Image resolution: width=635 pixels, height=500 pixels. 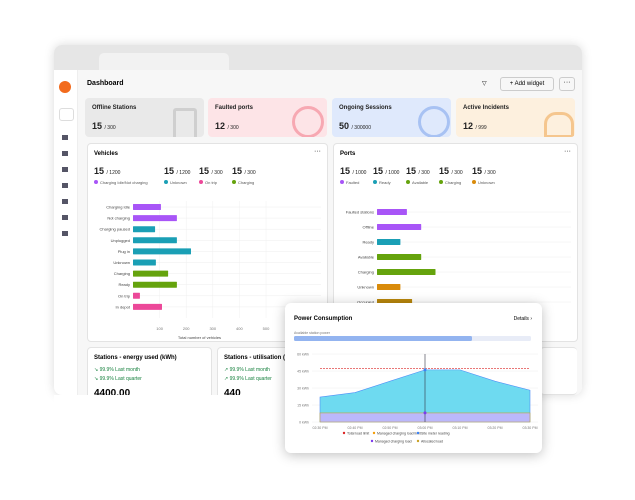 I want to click on x-tick-label: 300, so click(x=212, y=328).